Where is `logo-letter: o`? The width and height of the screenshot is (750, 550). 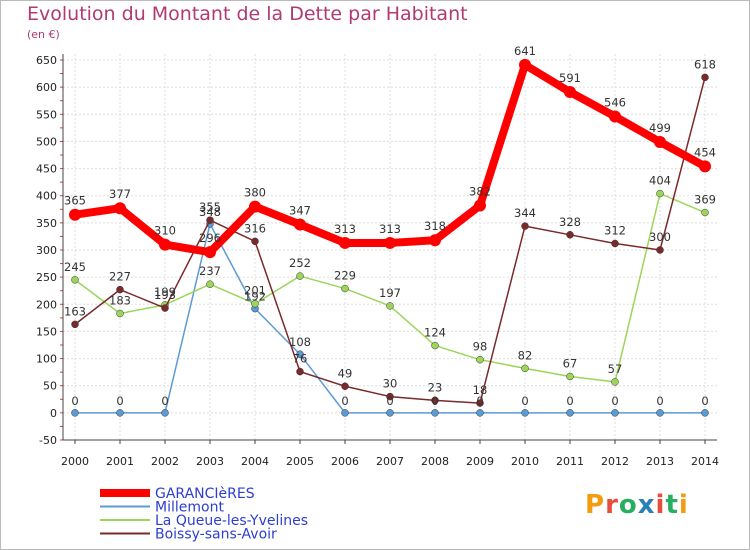 logo-letter: o is located at coordinates (628, 505).